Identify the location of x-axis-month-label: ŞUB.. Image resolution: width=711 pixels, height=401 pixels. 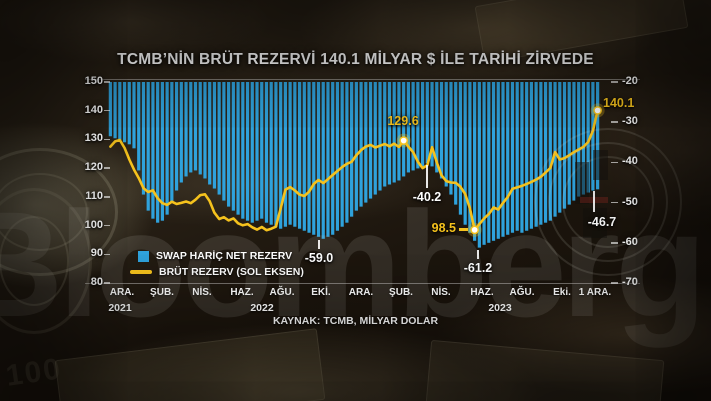
(401, 292).